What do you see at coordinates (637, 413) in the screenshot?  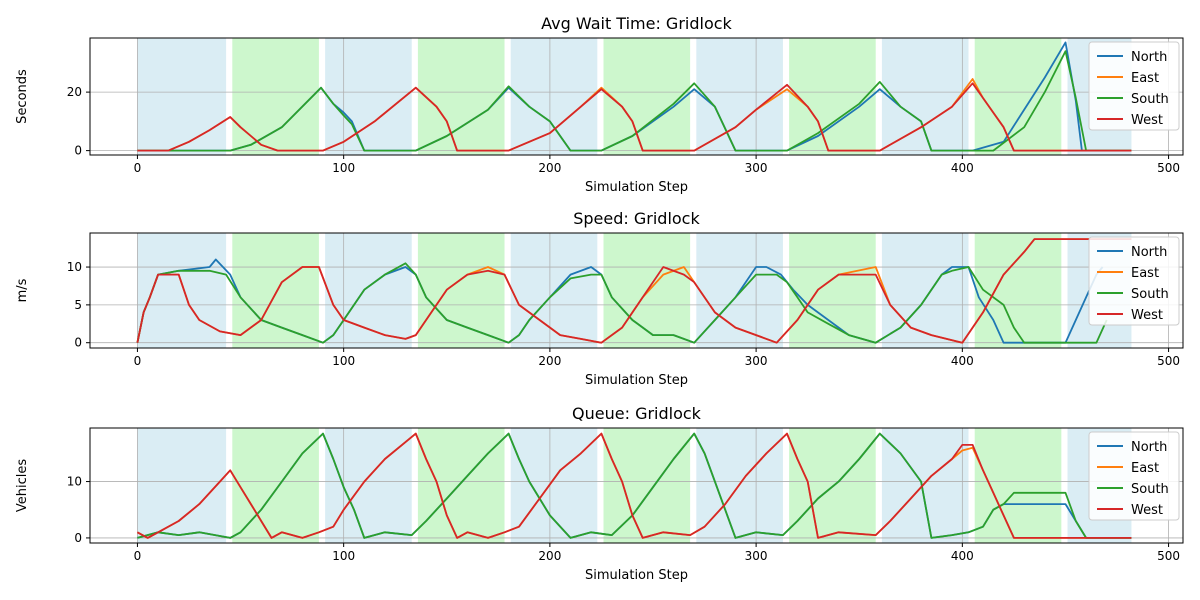 I see `chart-title: Queue: Gridlock` at bounding box center [637, 413].